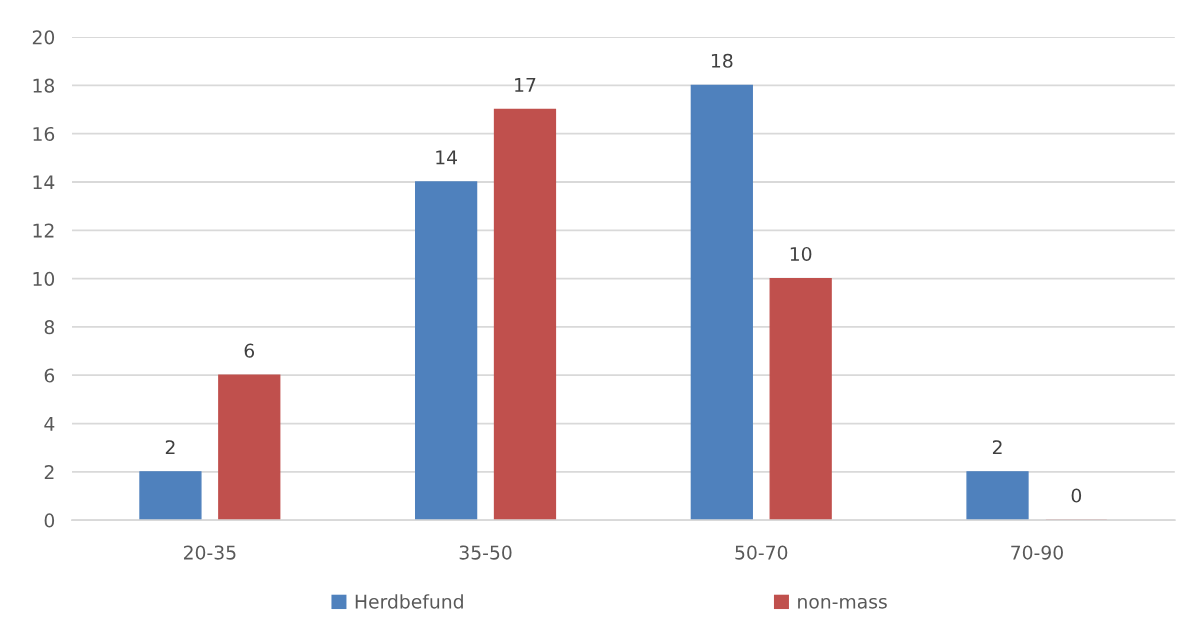 The image size is (1200, 639). What do you see at coordinates (49, 472) in the screenshot?
I see `y-tick-label: 2` at bounding box center [49, 472].